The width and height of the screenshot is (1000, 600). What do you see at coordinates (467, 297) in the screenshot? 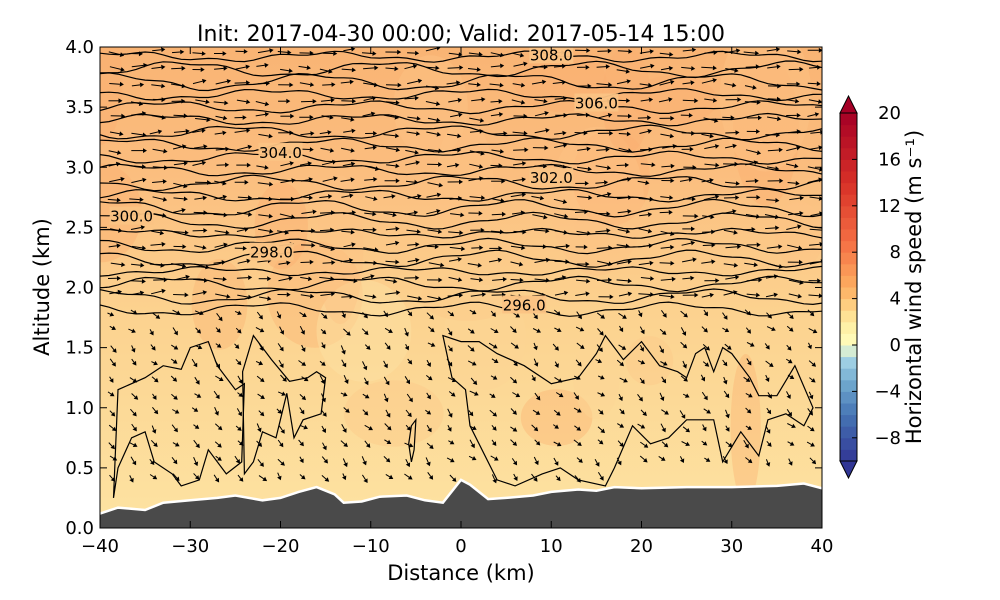
I see `speed-patch` at bounding box center [467, 297].